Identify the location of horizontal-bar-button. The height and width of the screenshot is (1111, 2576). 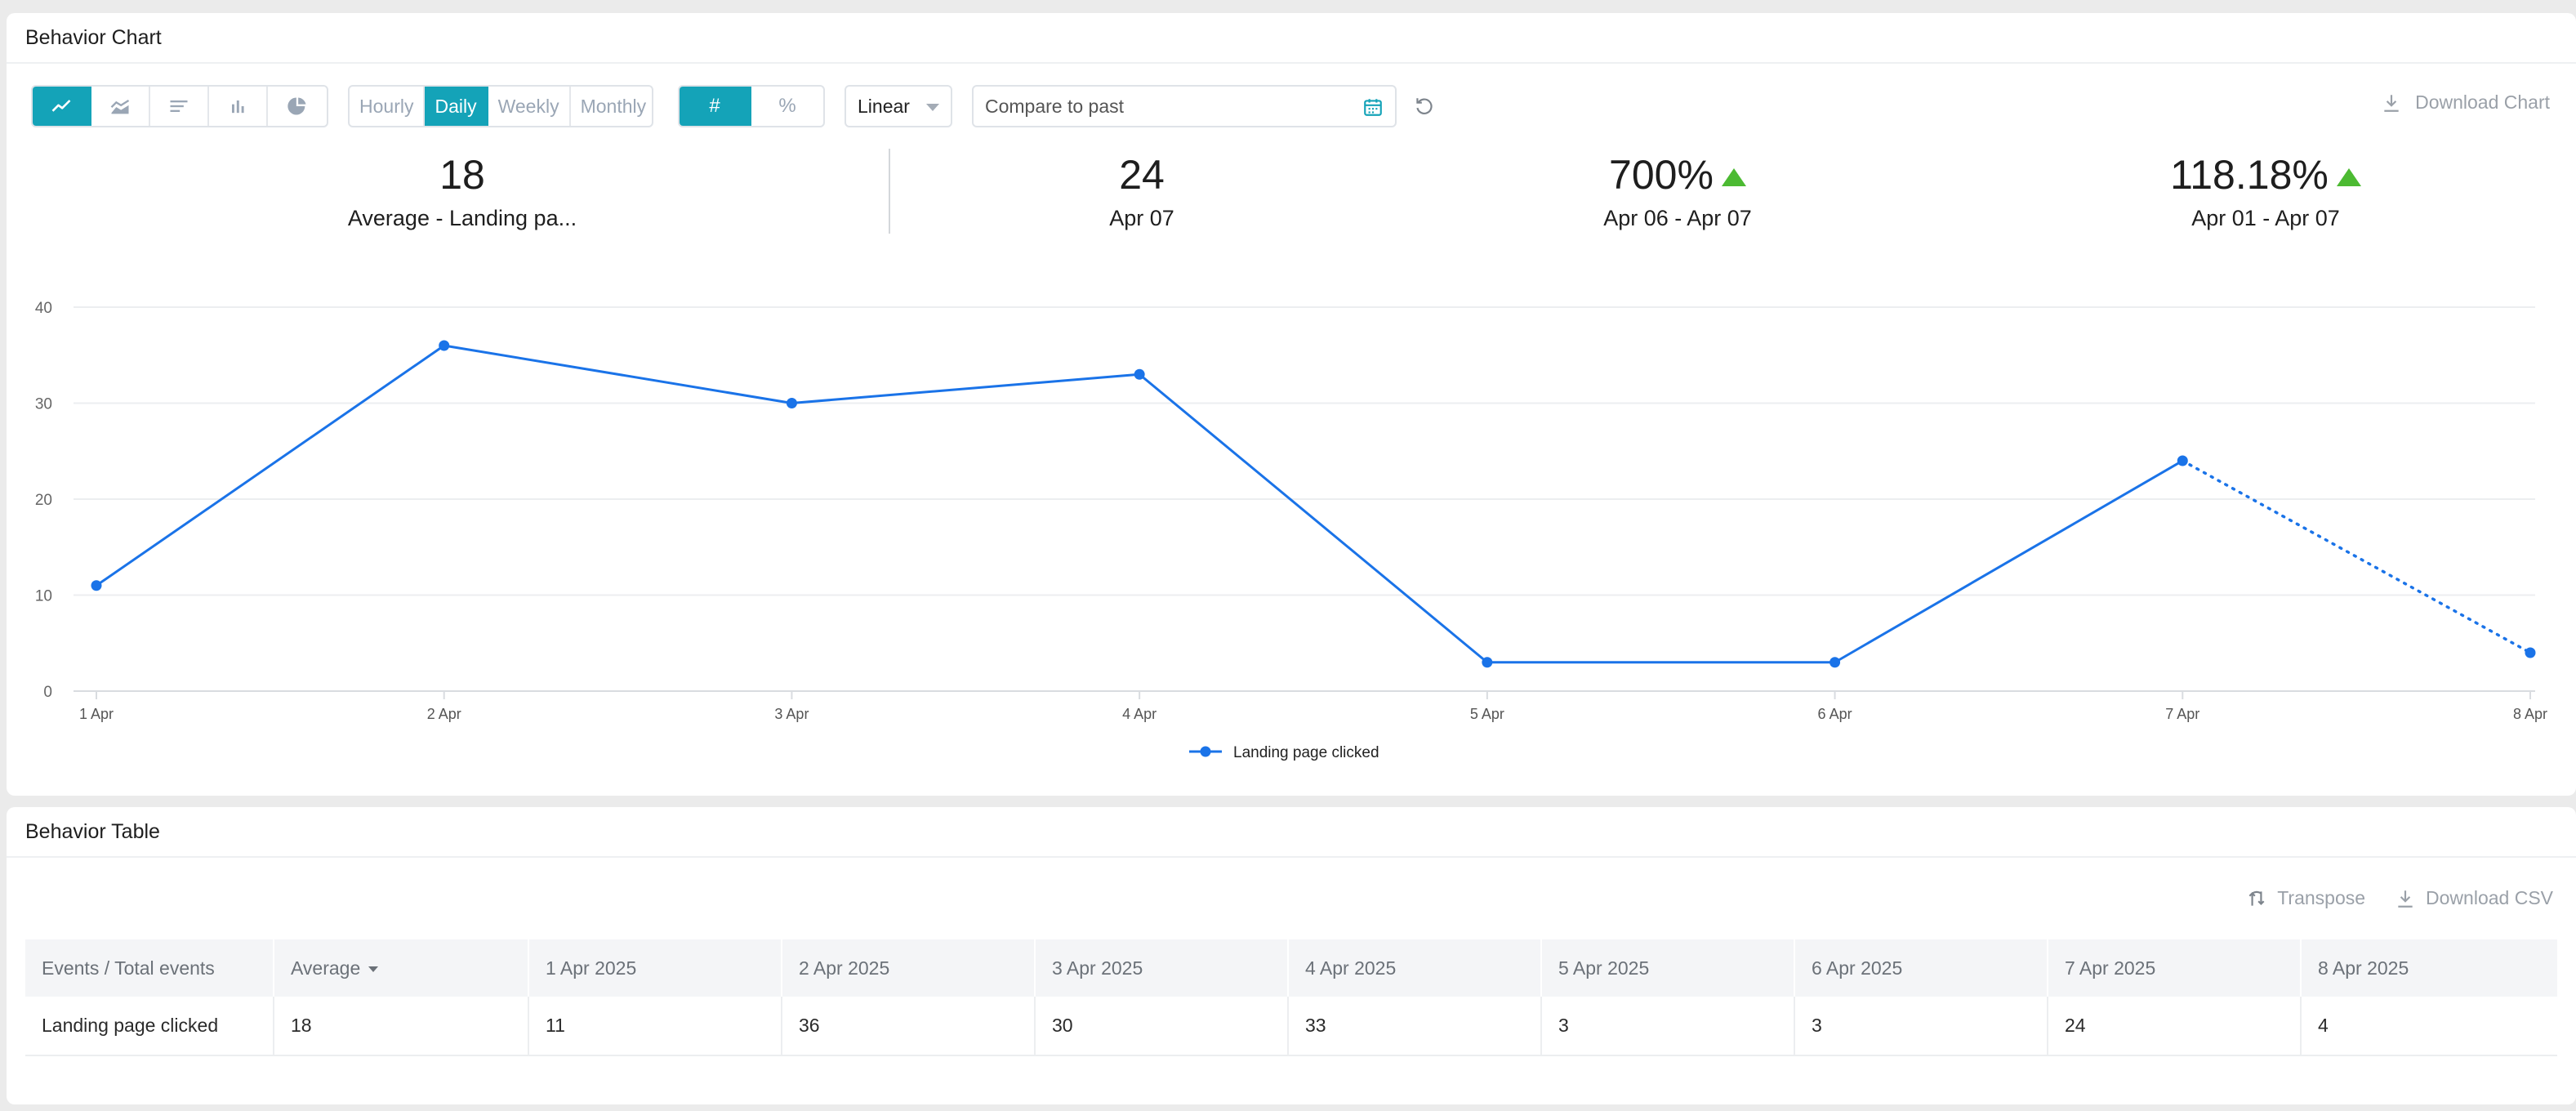
(179, 107).